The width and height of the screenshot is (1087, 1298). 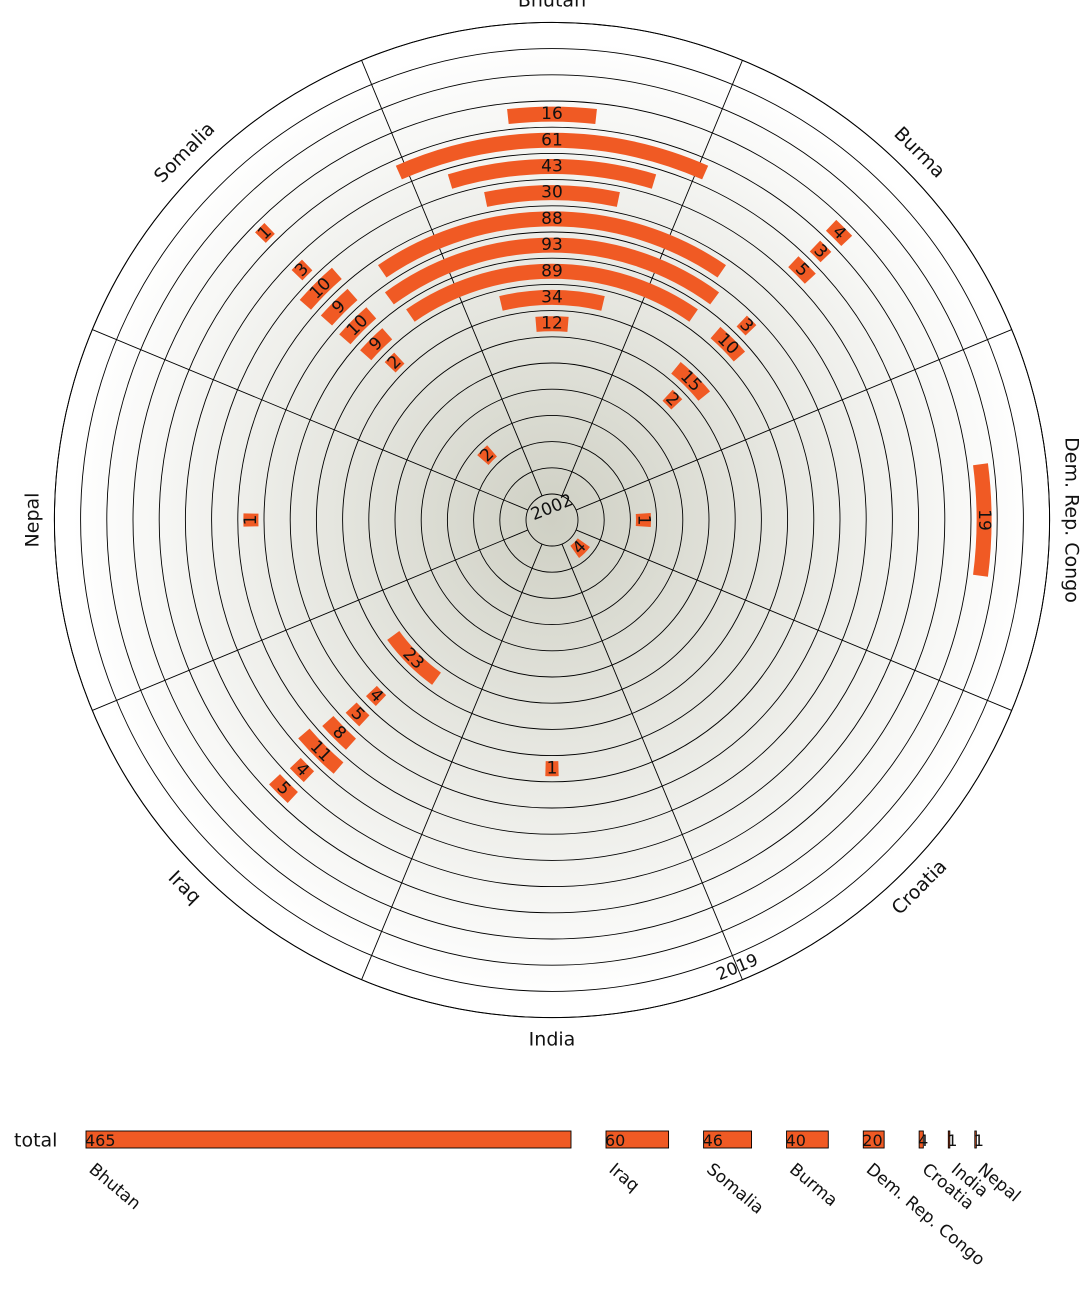 I want to click on total-value-croatia: 4, so click(x=923, y=1140).